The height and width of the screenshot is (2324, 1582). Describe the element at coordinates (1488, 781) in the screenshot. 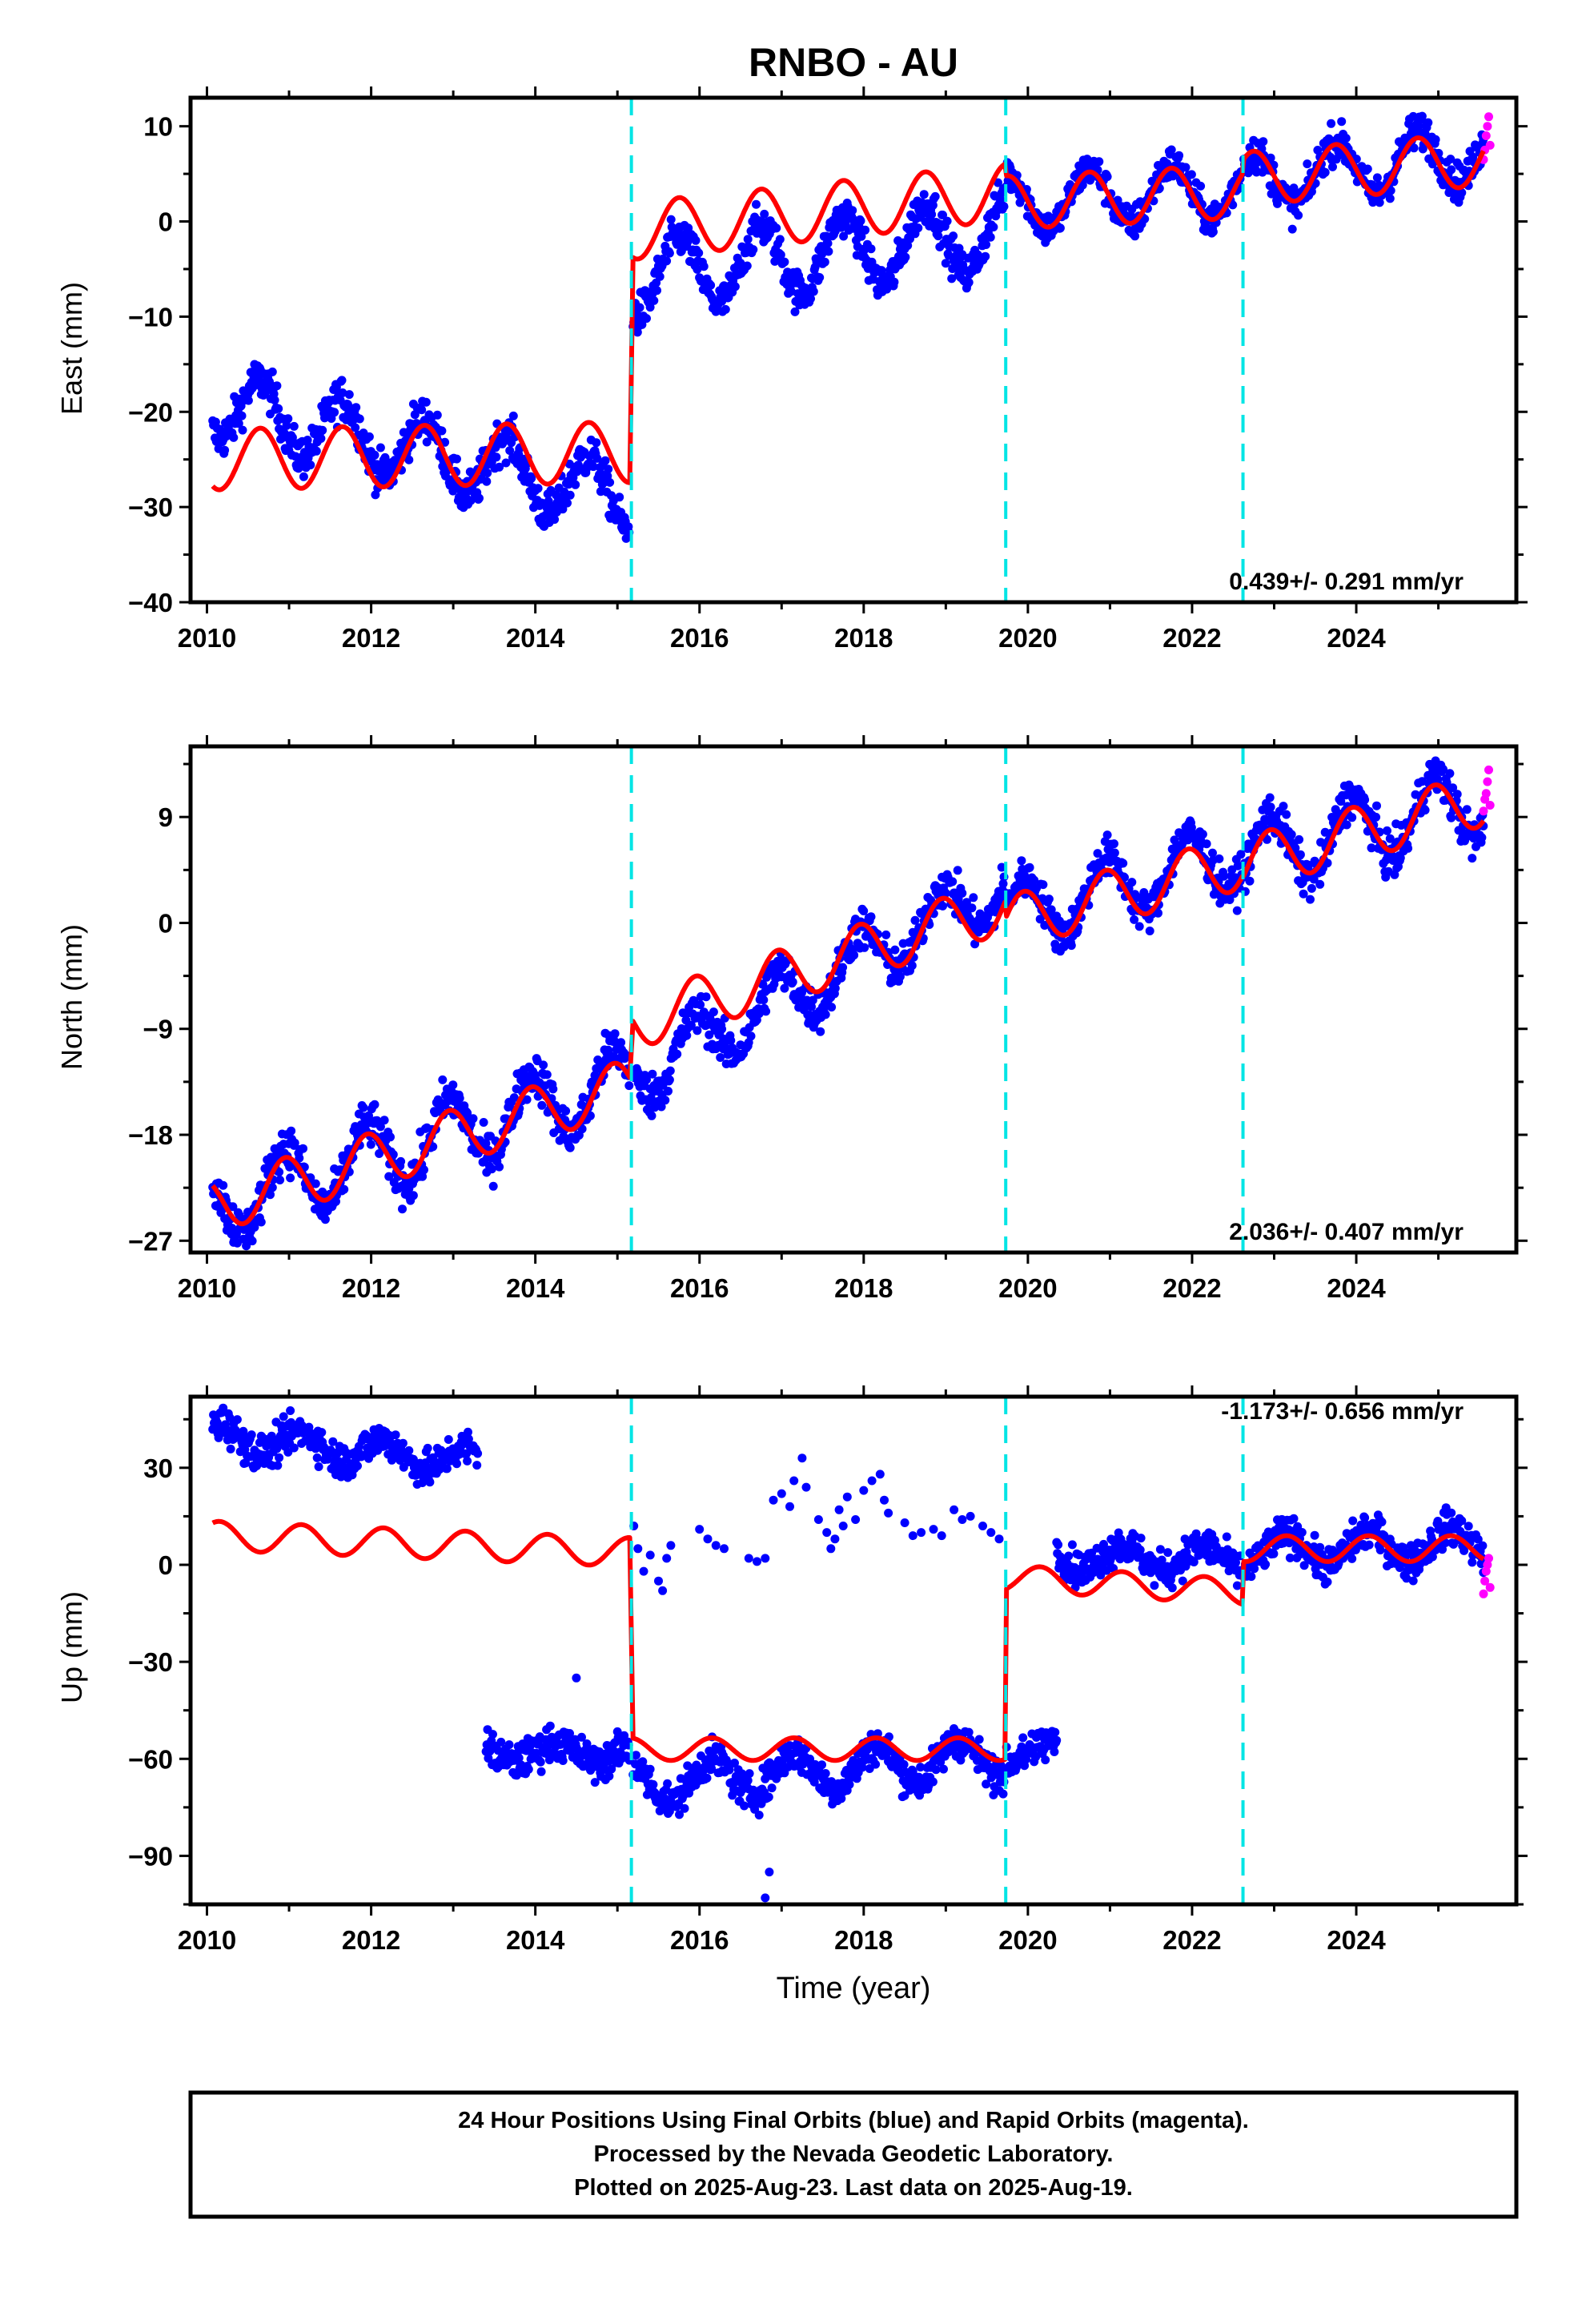

I see `north-rapid-point` at that location.